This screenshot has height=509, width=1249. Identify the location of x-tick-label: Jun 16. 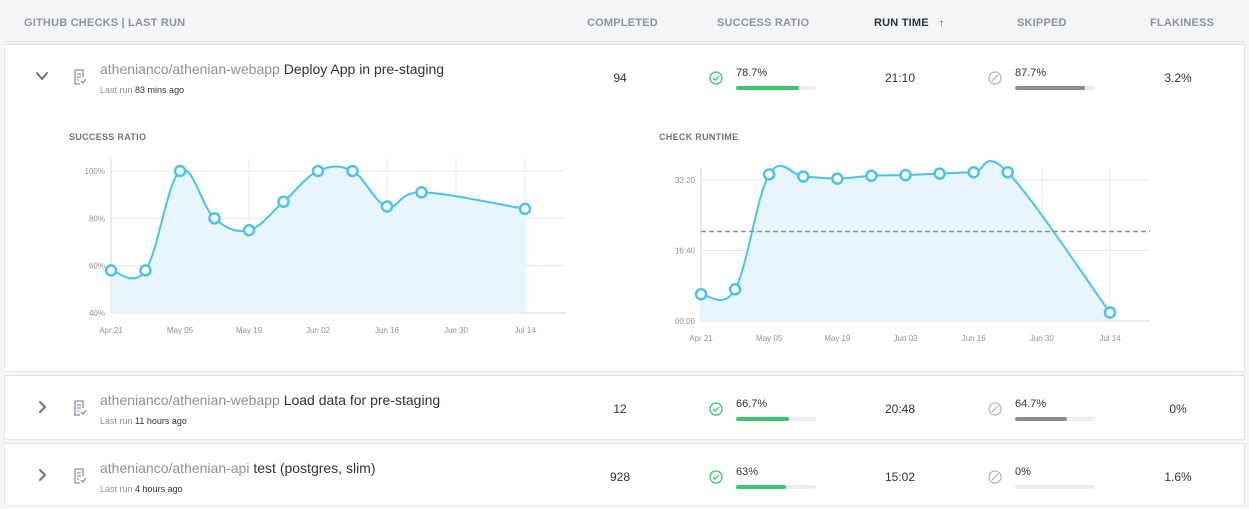
(974, 338).